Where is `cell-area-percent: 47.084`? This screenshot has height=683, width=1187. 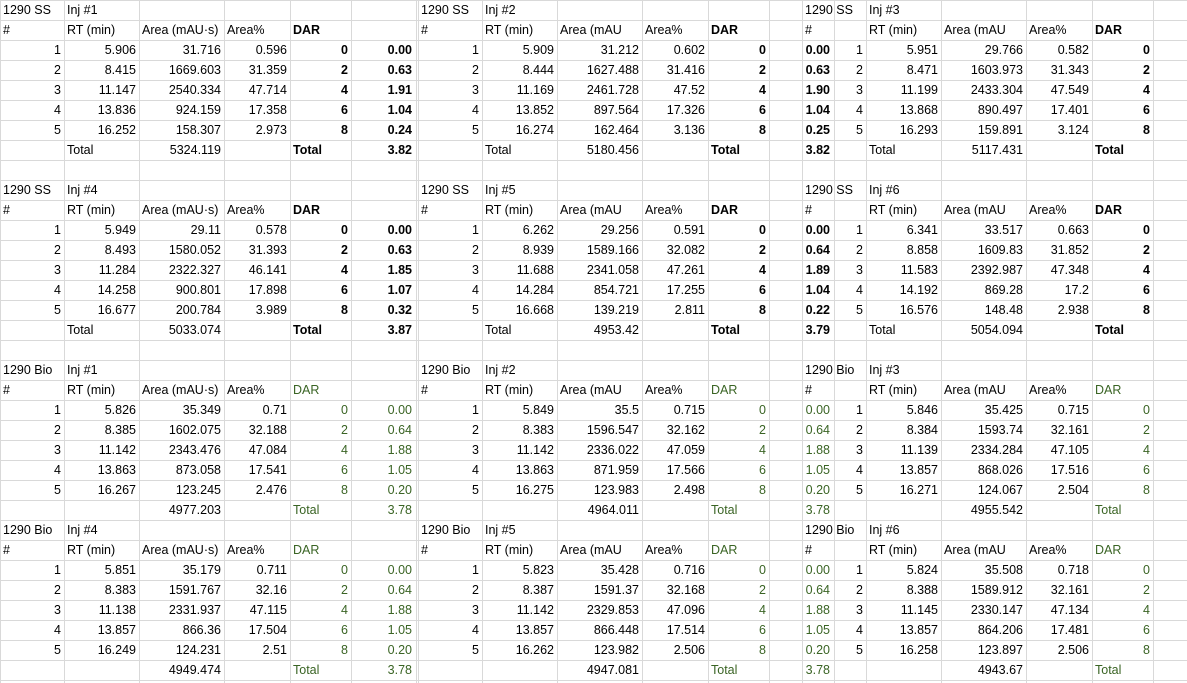 cell-area-percent: 47.084 is located at coordinates (267, 450).